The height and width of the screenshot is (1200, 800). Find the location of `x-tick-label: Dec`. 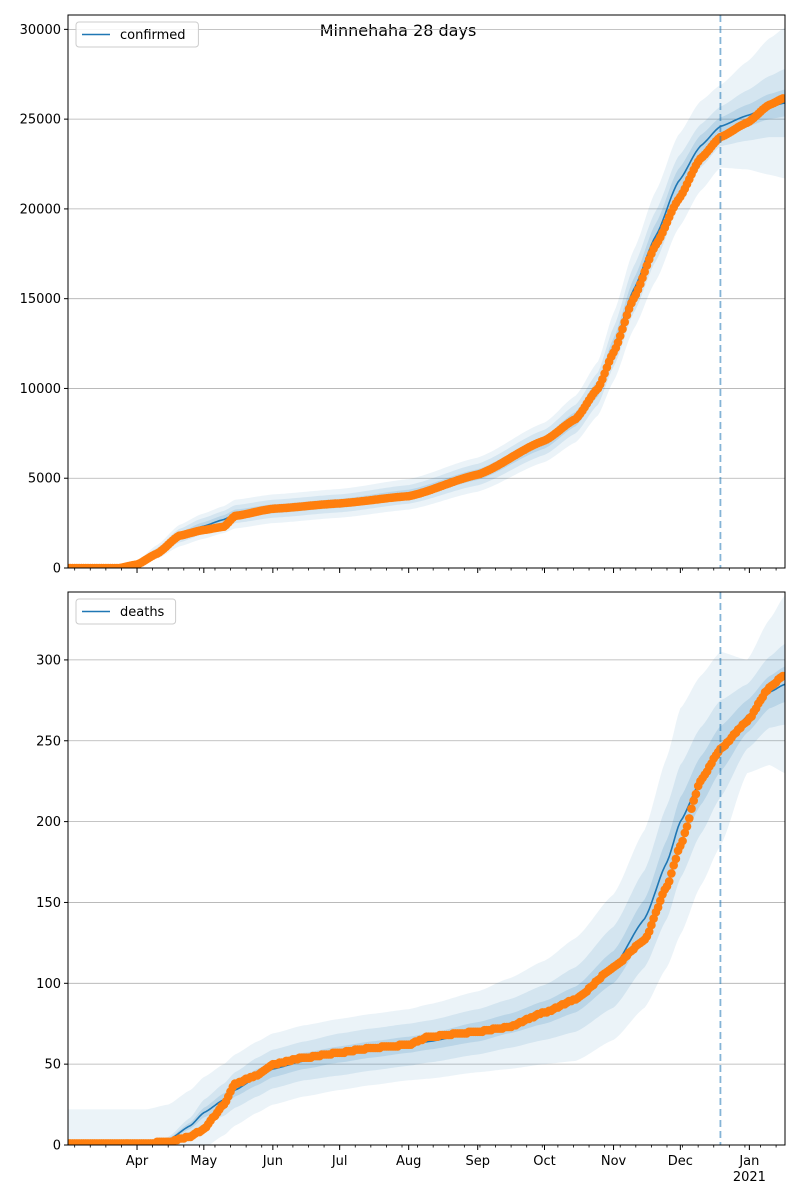

x-tick-label: Dec is located at coordinates (680, 1161).